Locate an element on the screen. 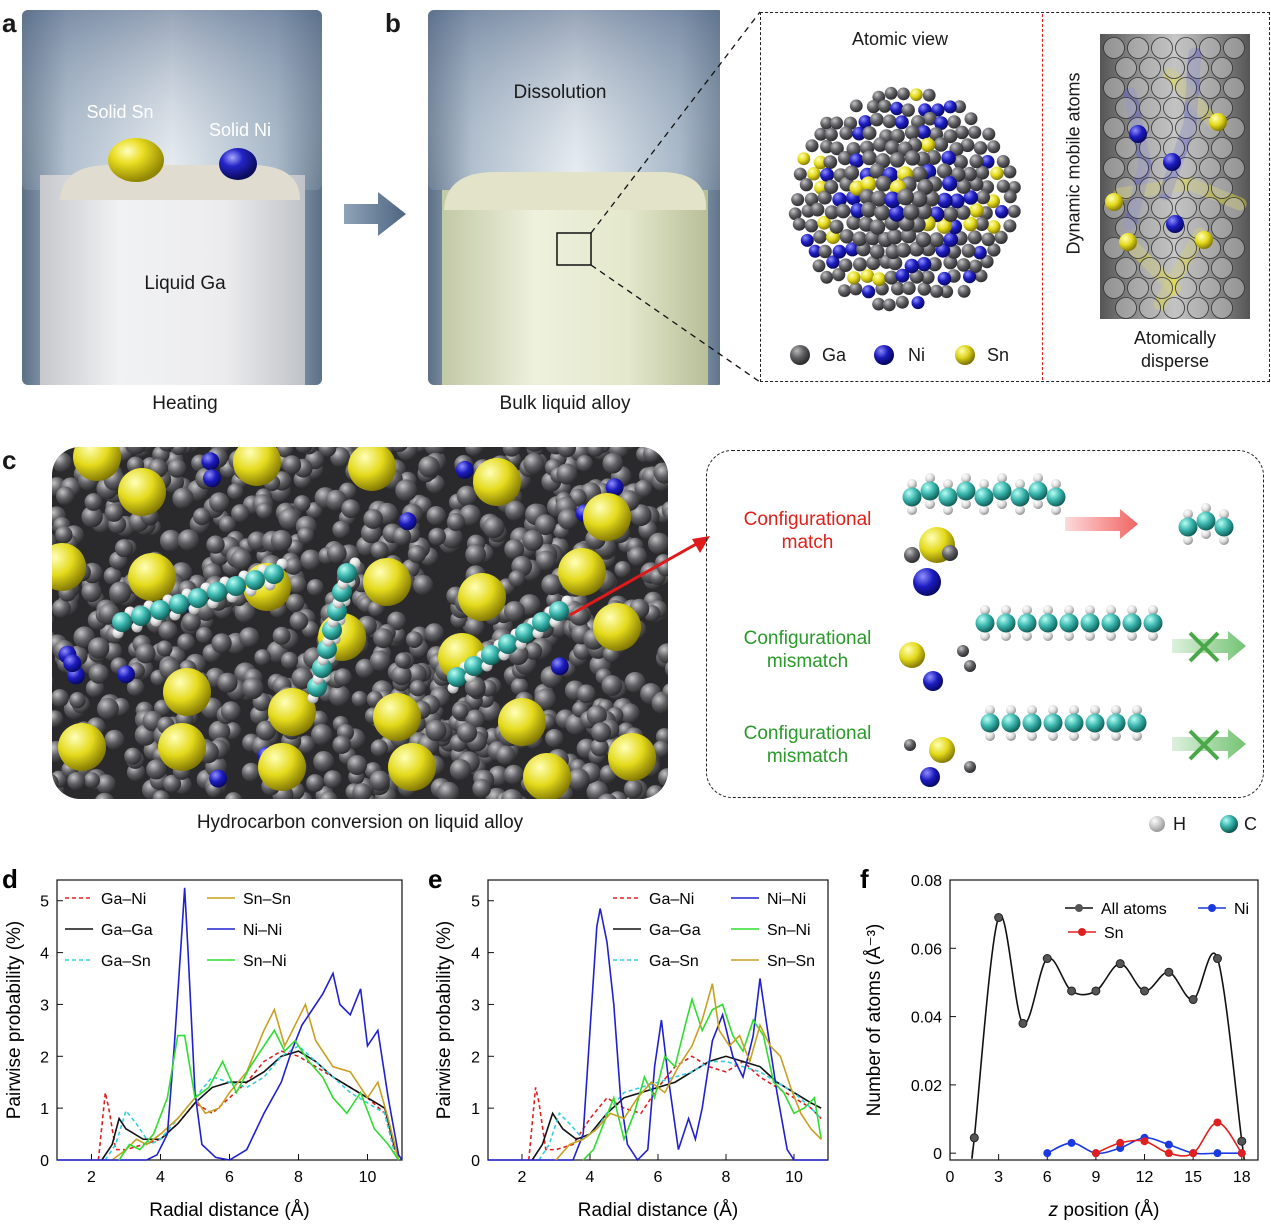 The image size is (1271, 1230). y-tick-label: 4 is located at coordinates (475, 954).